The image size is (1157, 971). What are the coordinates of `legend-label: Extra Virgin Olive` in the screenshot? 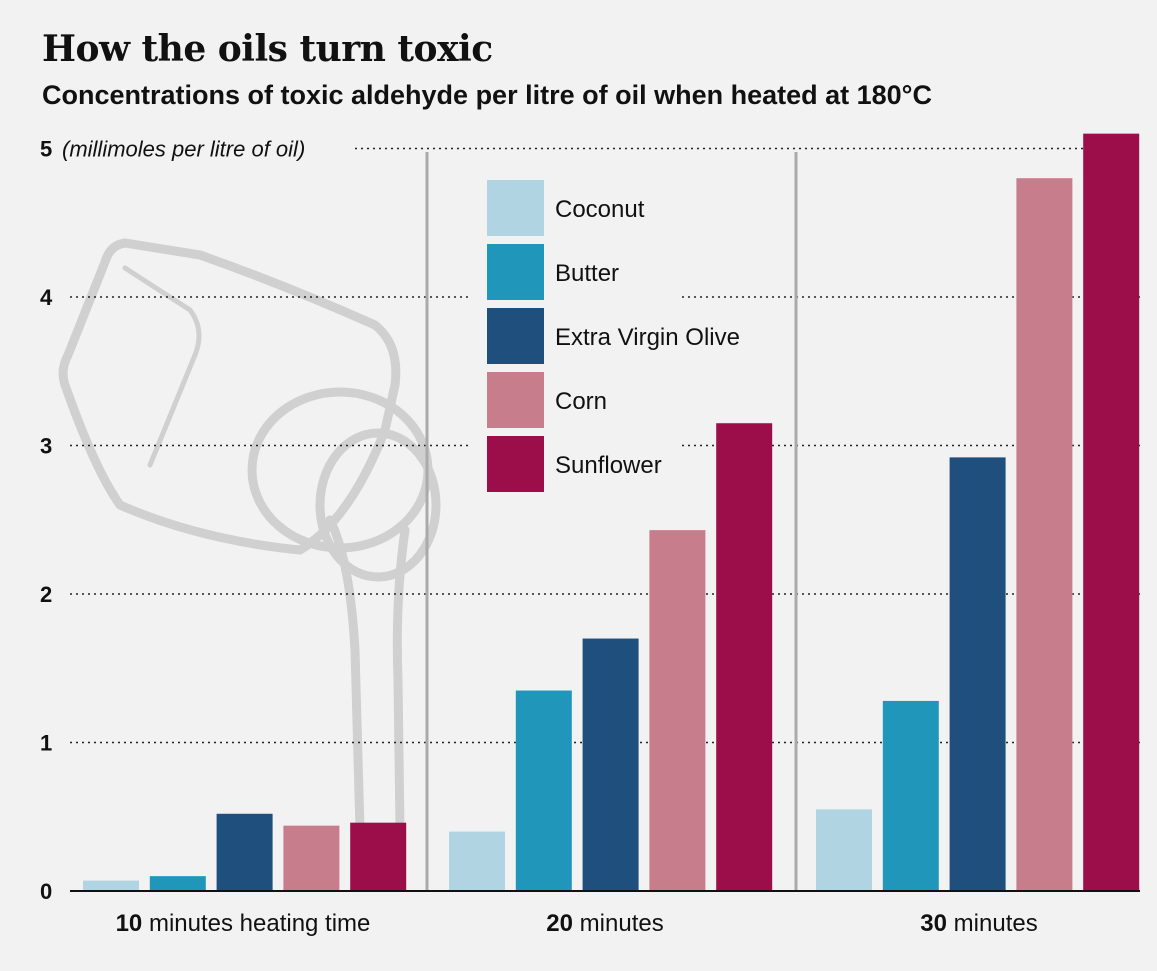 It's located at (647, 337).